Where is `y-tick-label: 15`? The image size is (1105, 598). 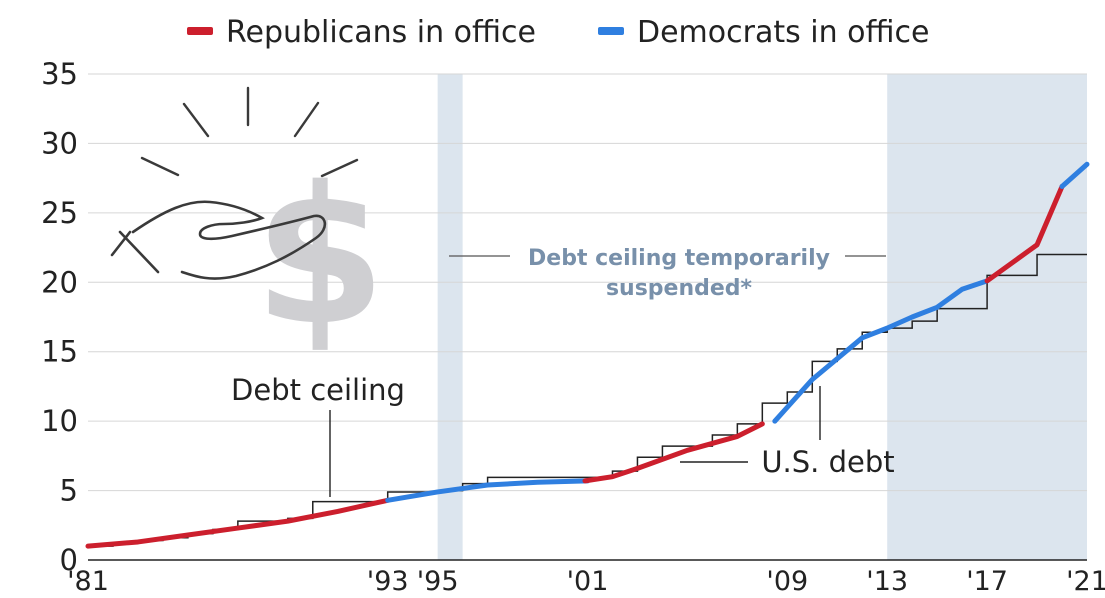 y-tick-label: 15 is located at coordinates (59, 352).